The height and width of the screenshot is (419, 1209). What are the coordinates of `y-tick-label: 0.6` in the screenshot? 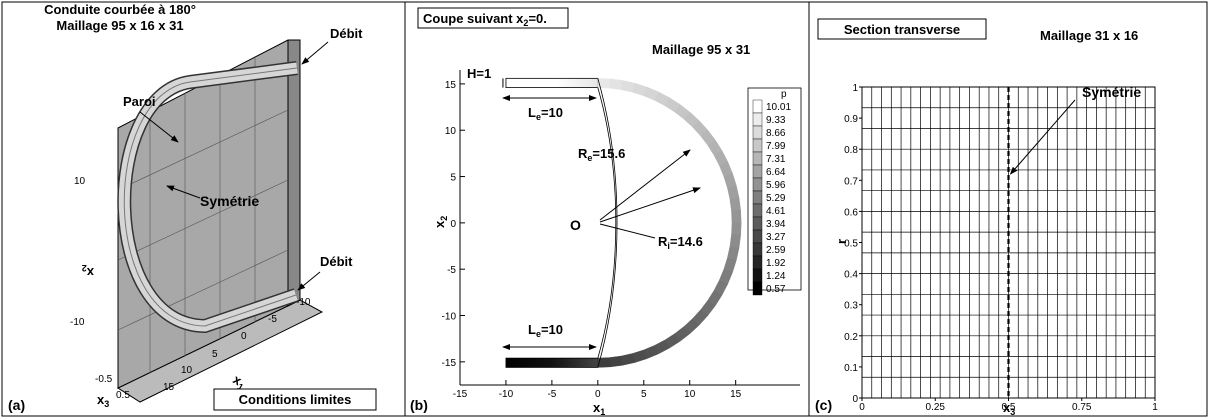 It's located at (851, 212).